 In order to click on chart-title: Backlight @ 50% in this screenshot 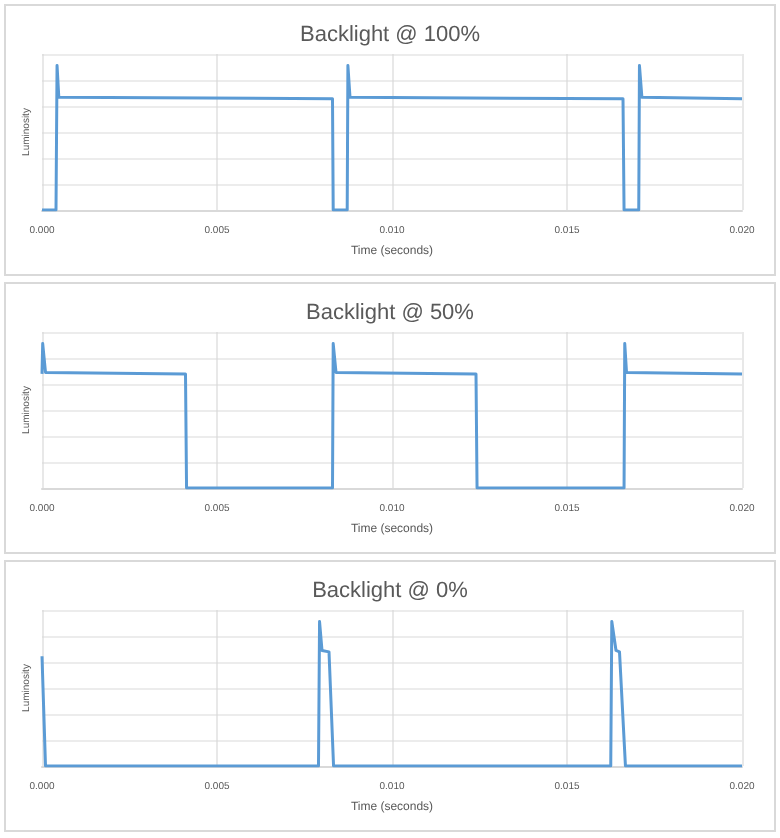, I will do `click(390, 313)`.